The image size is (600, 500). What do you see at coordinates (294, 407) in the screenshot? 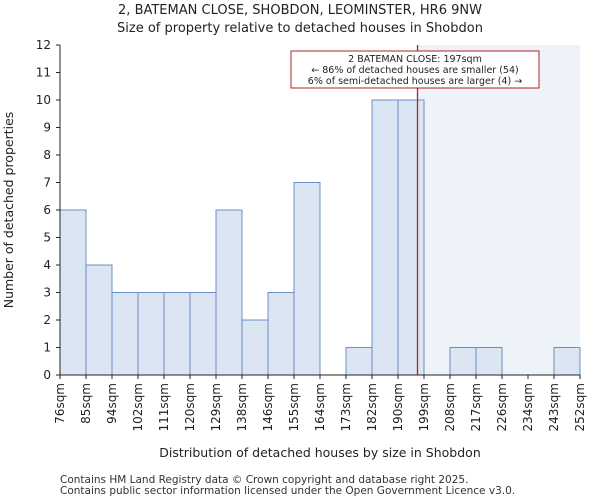
I see `x-tick-label: 155sqm` at bounding box center [294, 407].